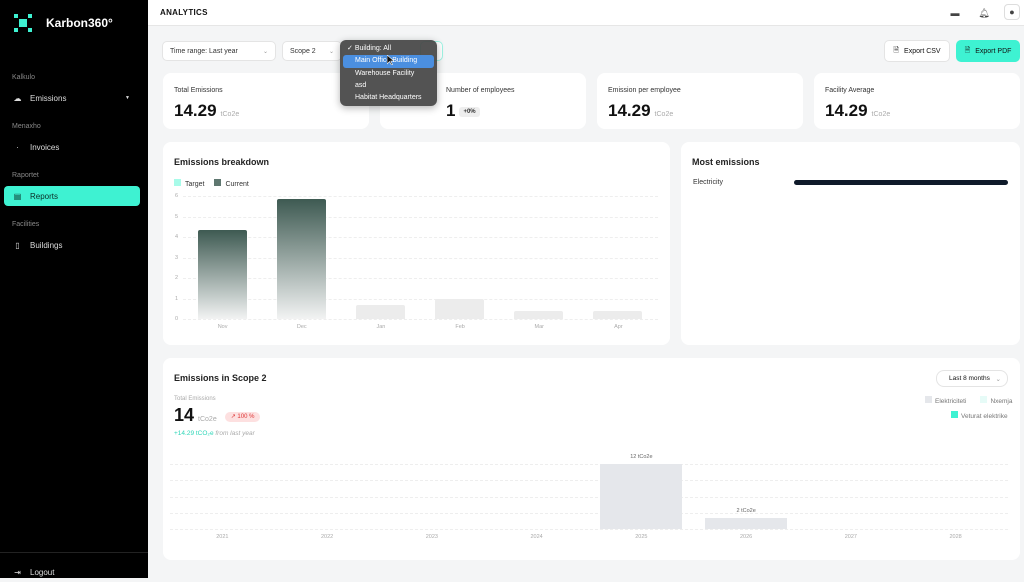  I want to click on logo: Karbon360°, so click(63, 23).